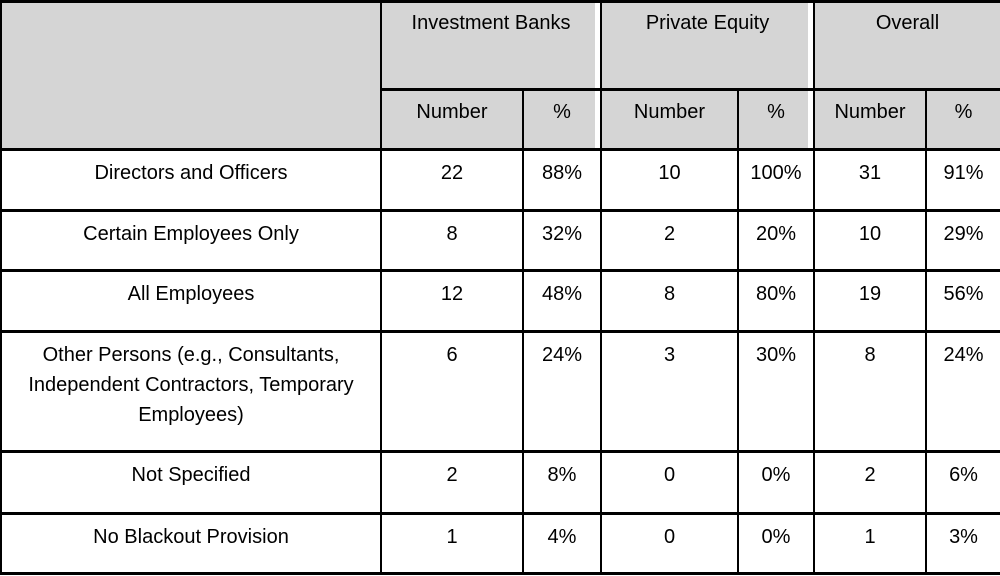  I want to click on data-cell: 91%, so click(962, 180).